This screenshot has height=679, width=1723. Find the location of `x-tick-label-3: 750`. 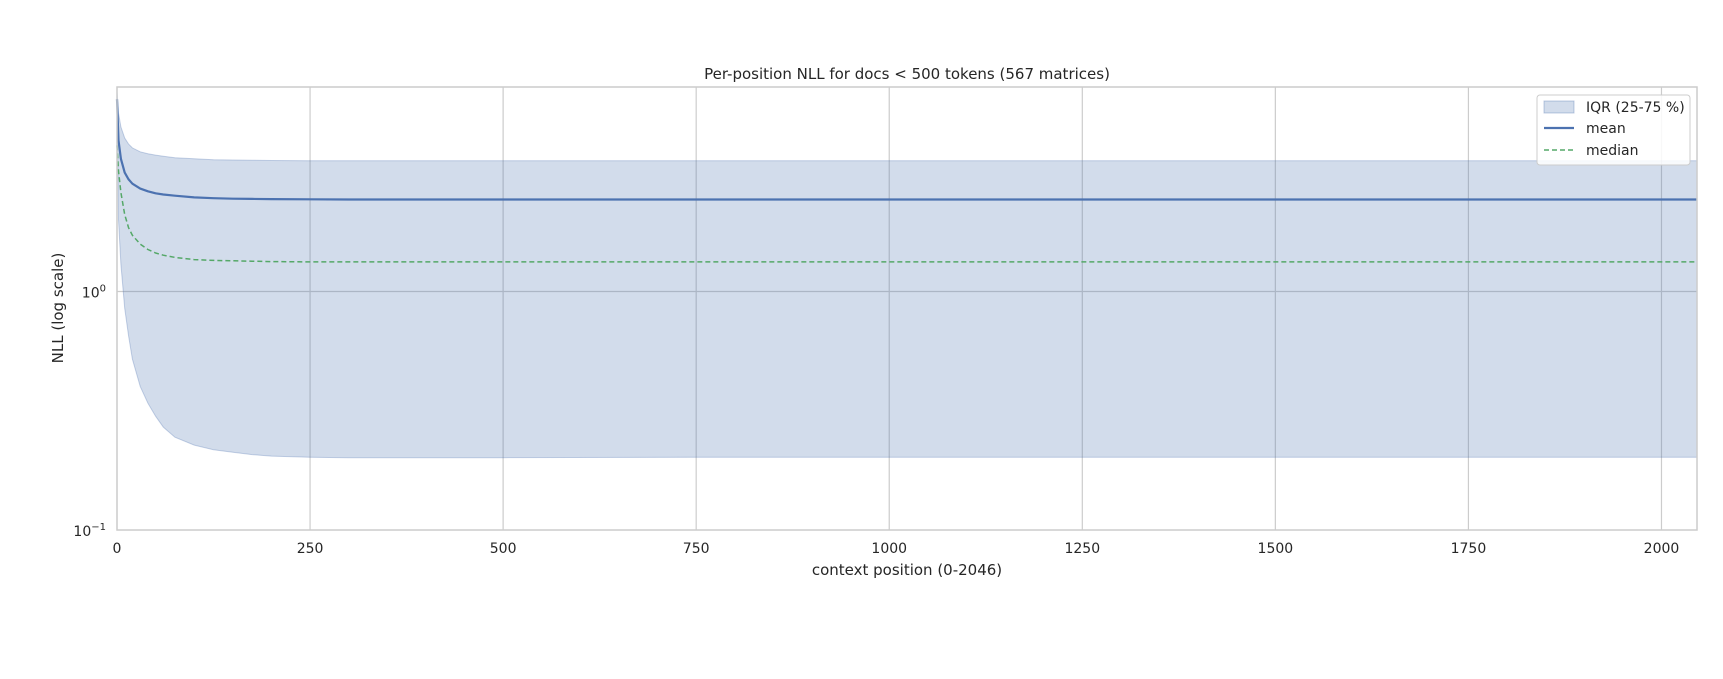

x-tick-label-3: 750 is located at coordinates (696, 549).